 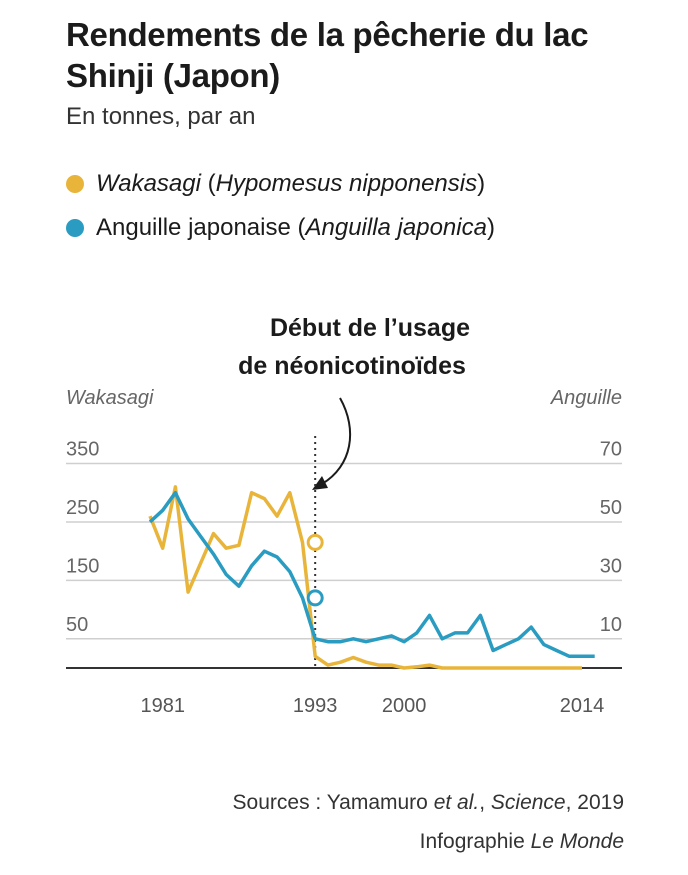 I want to click on legend-wakasagi-name: Wakasagi, so click(x=148, y=183).